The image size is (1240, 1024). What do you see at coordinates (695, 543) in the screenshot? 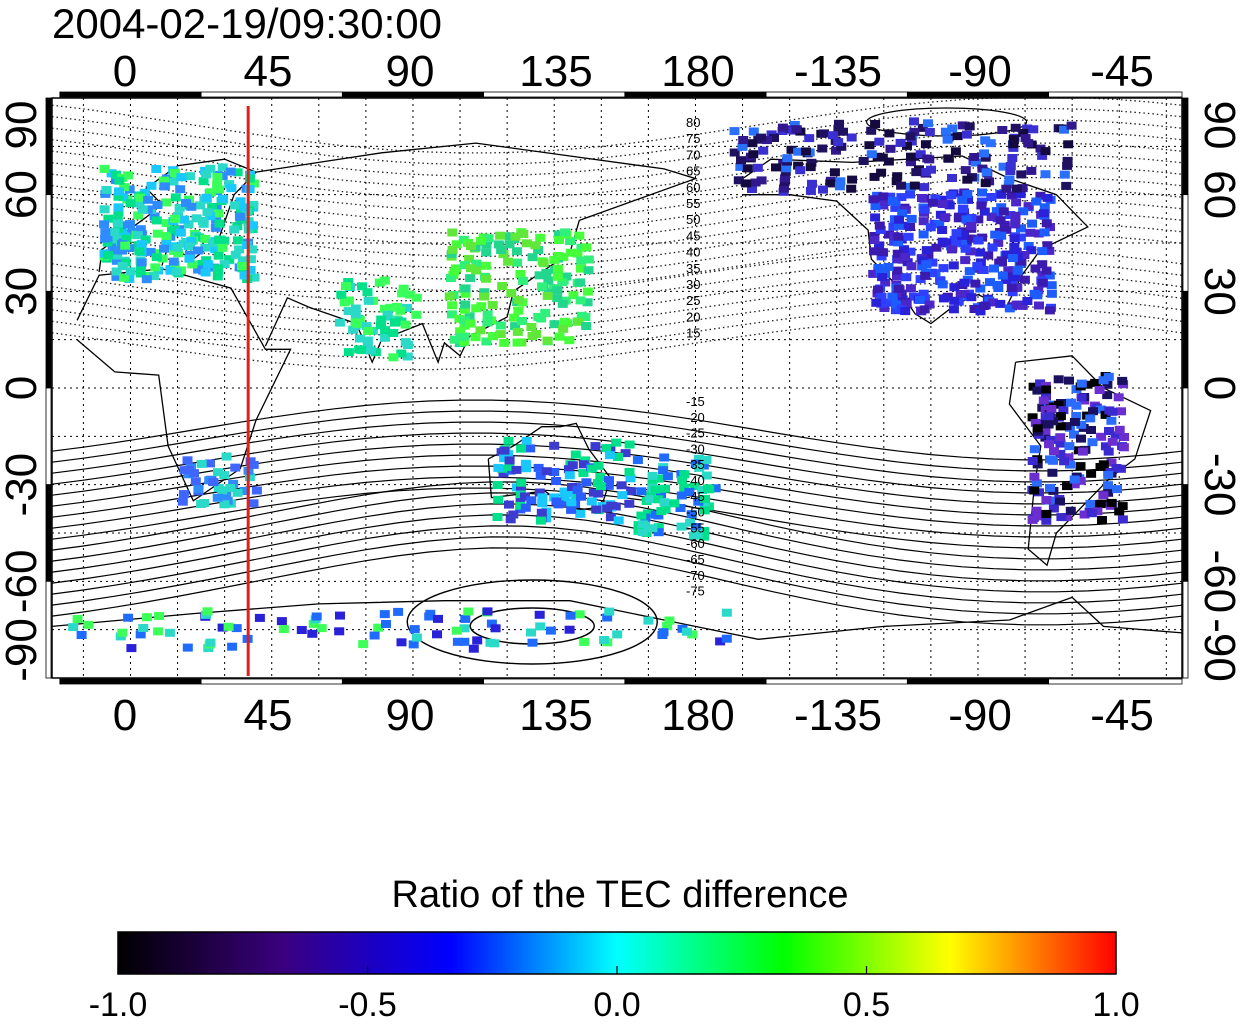
I see `contour-label: -60` at bounding box center [695, 543].